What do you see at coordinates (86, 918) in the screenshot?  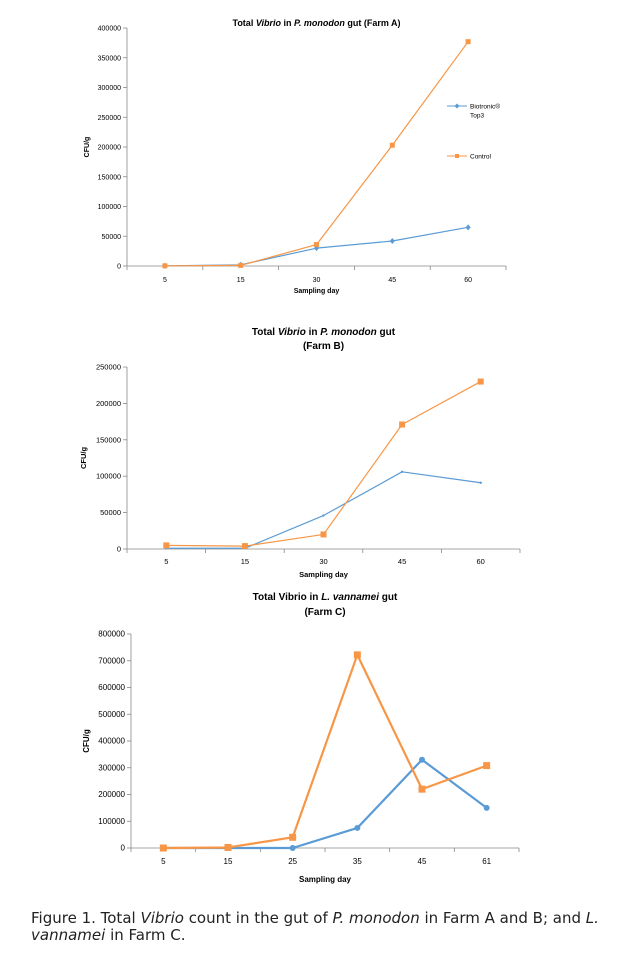 I see `caption-part: Figure 1. Total` at bounding box center [86, 918].